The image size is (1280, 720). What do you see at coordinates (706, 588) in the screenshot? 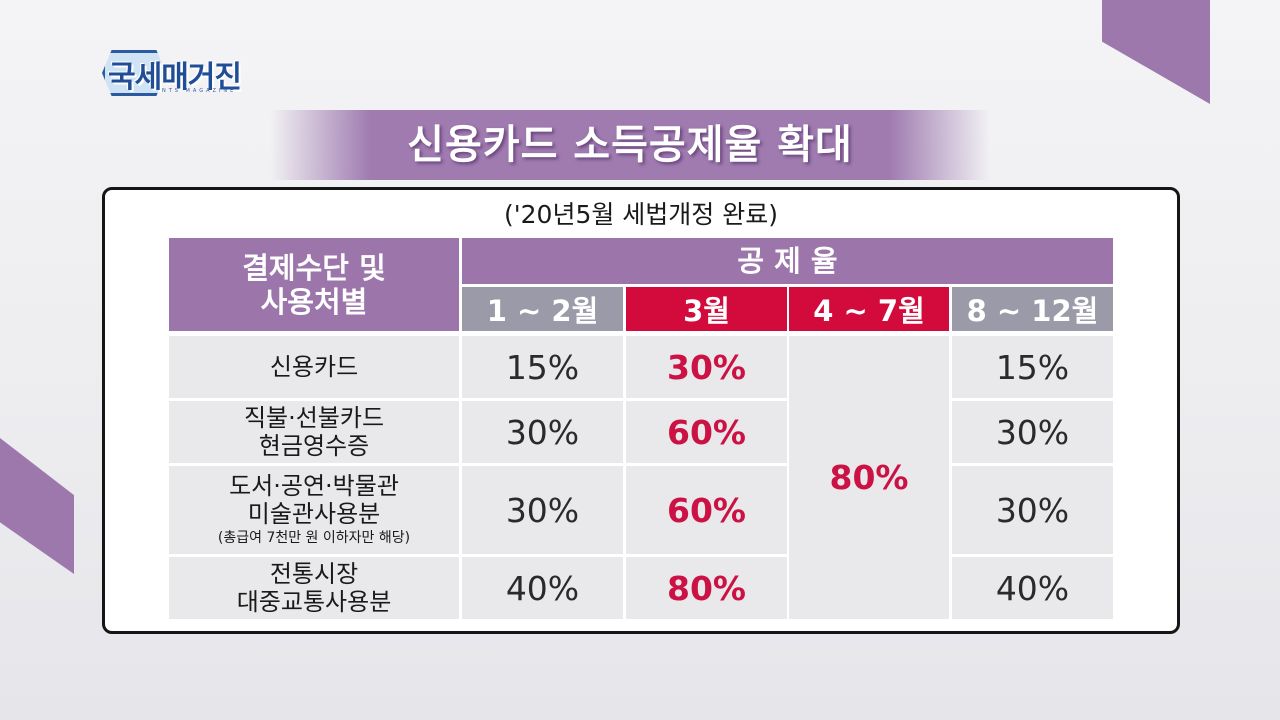
I see `value-cell-highlight: 80%` at bounding box center [706, 588].